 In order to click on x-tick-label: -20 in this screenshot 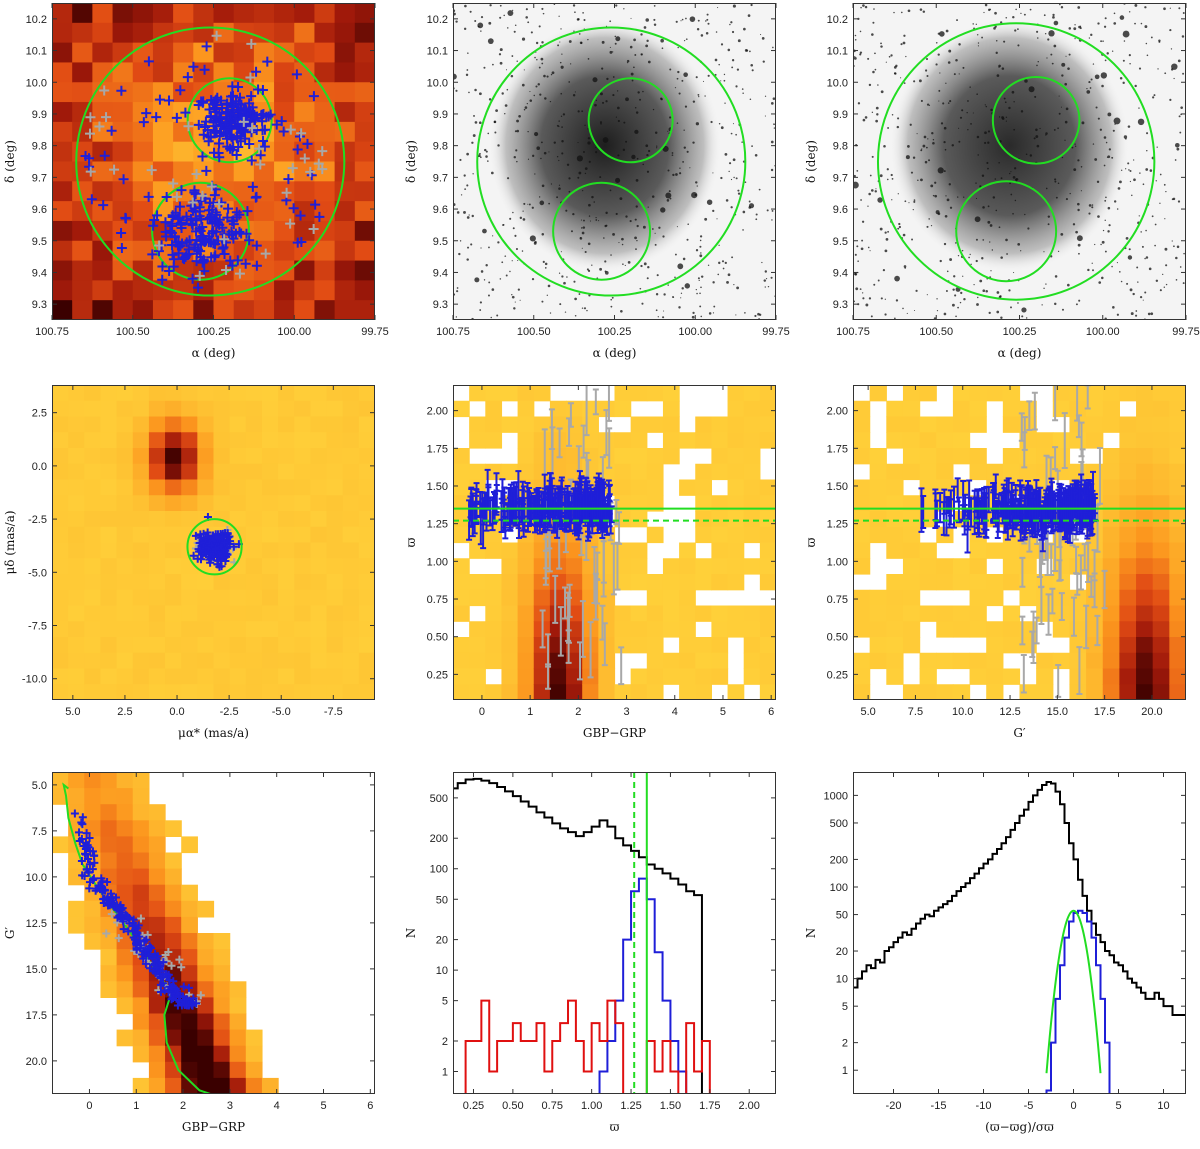, I will do `click(894, 1106)`.